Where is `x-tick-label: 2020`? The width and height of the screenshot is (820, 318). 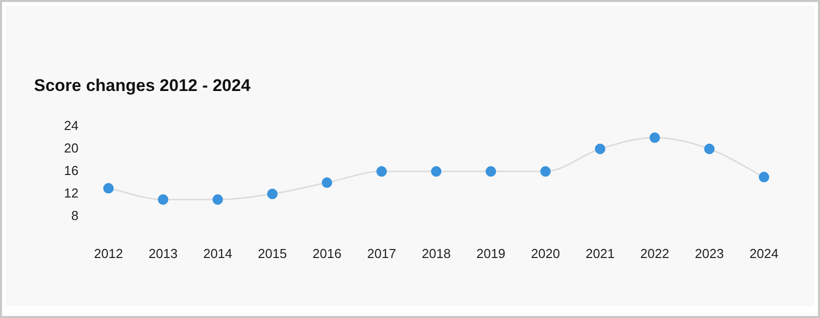 x-tick-label: 2020 is located at coordinates (545, 253).